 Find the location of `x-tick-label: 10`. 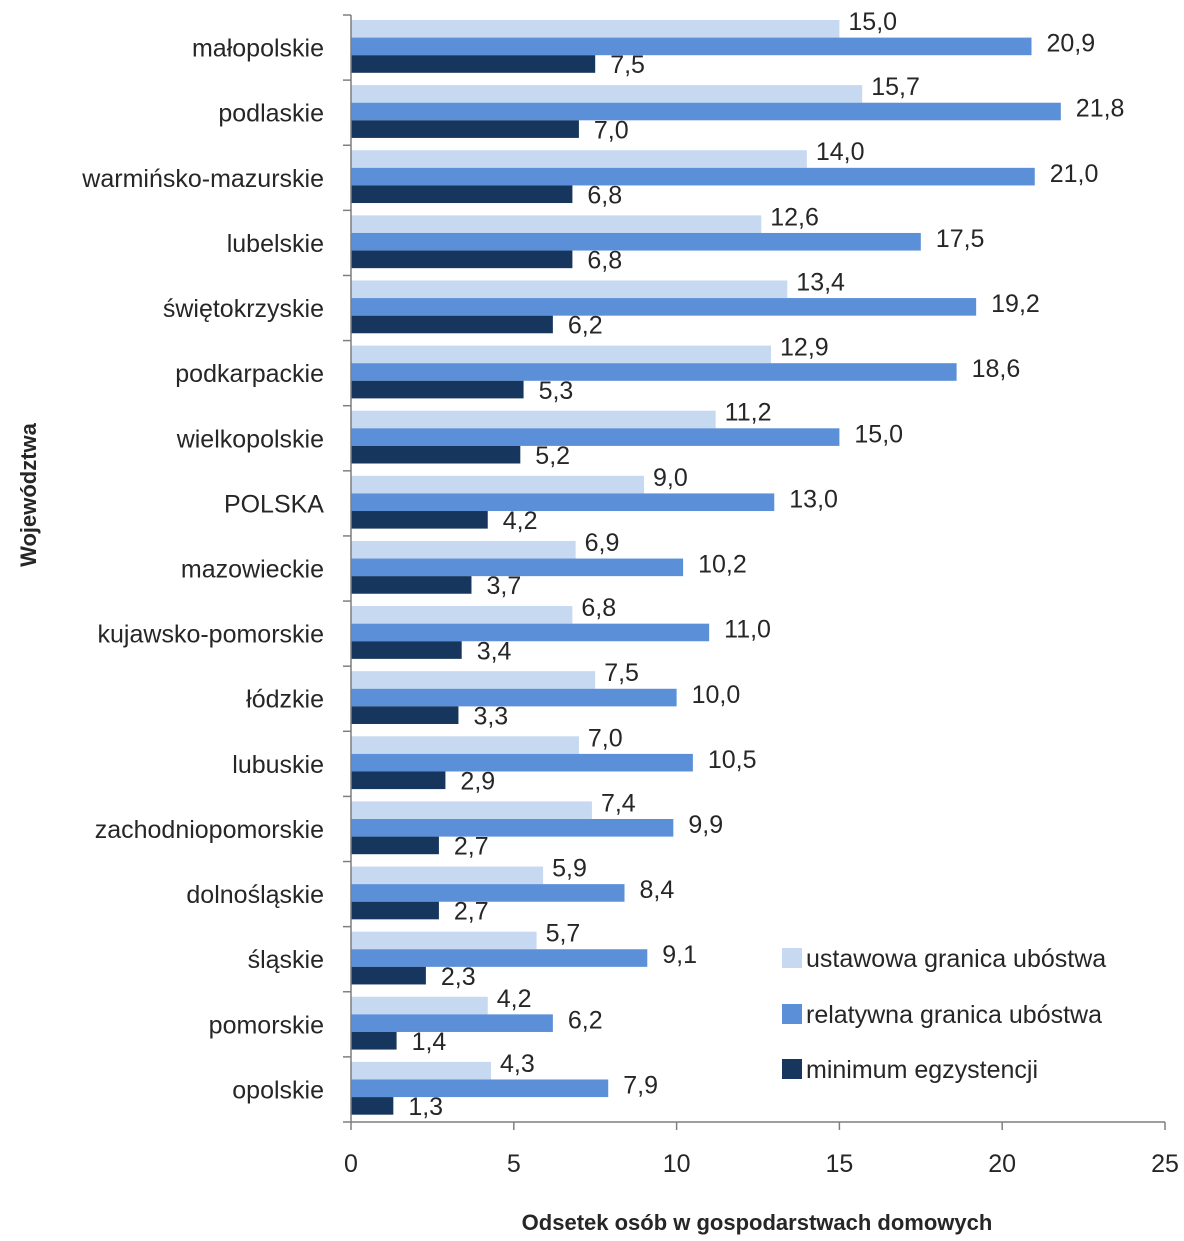

x-tick-label: 10 is located at coordinates (677, 1164).